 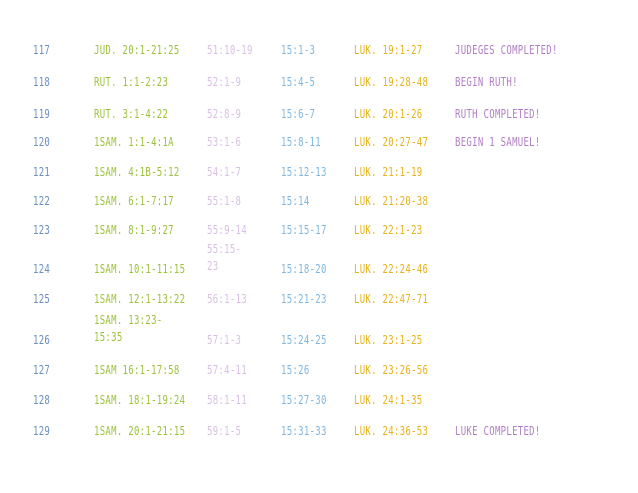 I want to click on psalms-reading: 55:1-8, so click(x=224, y=200).